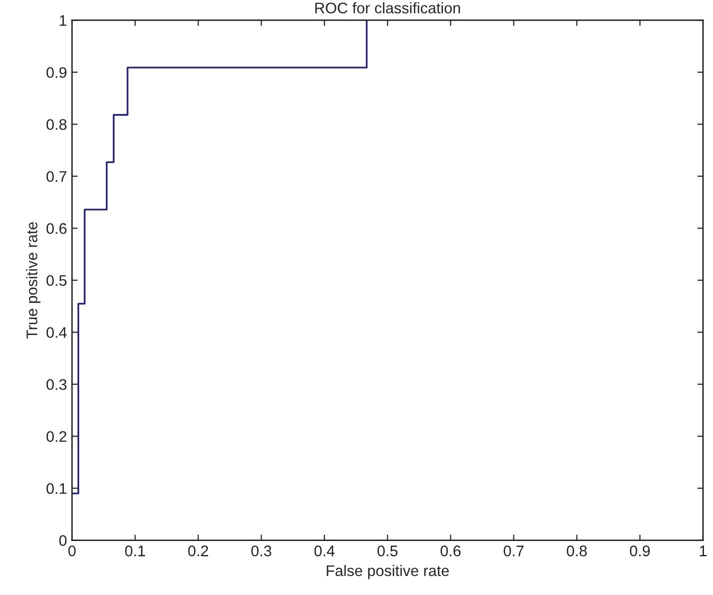 The width and height of the screenshot is (713, 595). What do you see at coordinates (387, 572) in the screenshot?
I see `x-axis-title: False positive rate` at bounding box center [387, 572].